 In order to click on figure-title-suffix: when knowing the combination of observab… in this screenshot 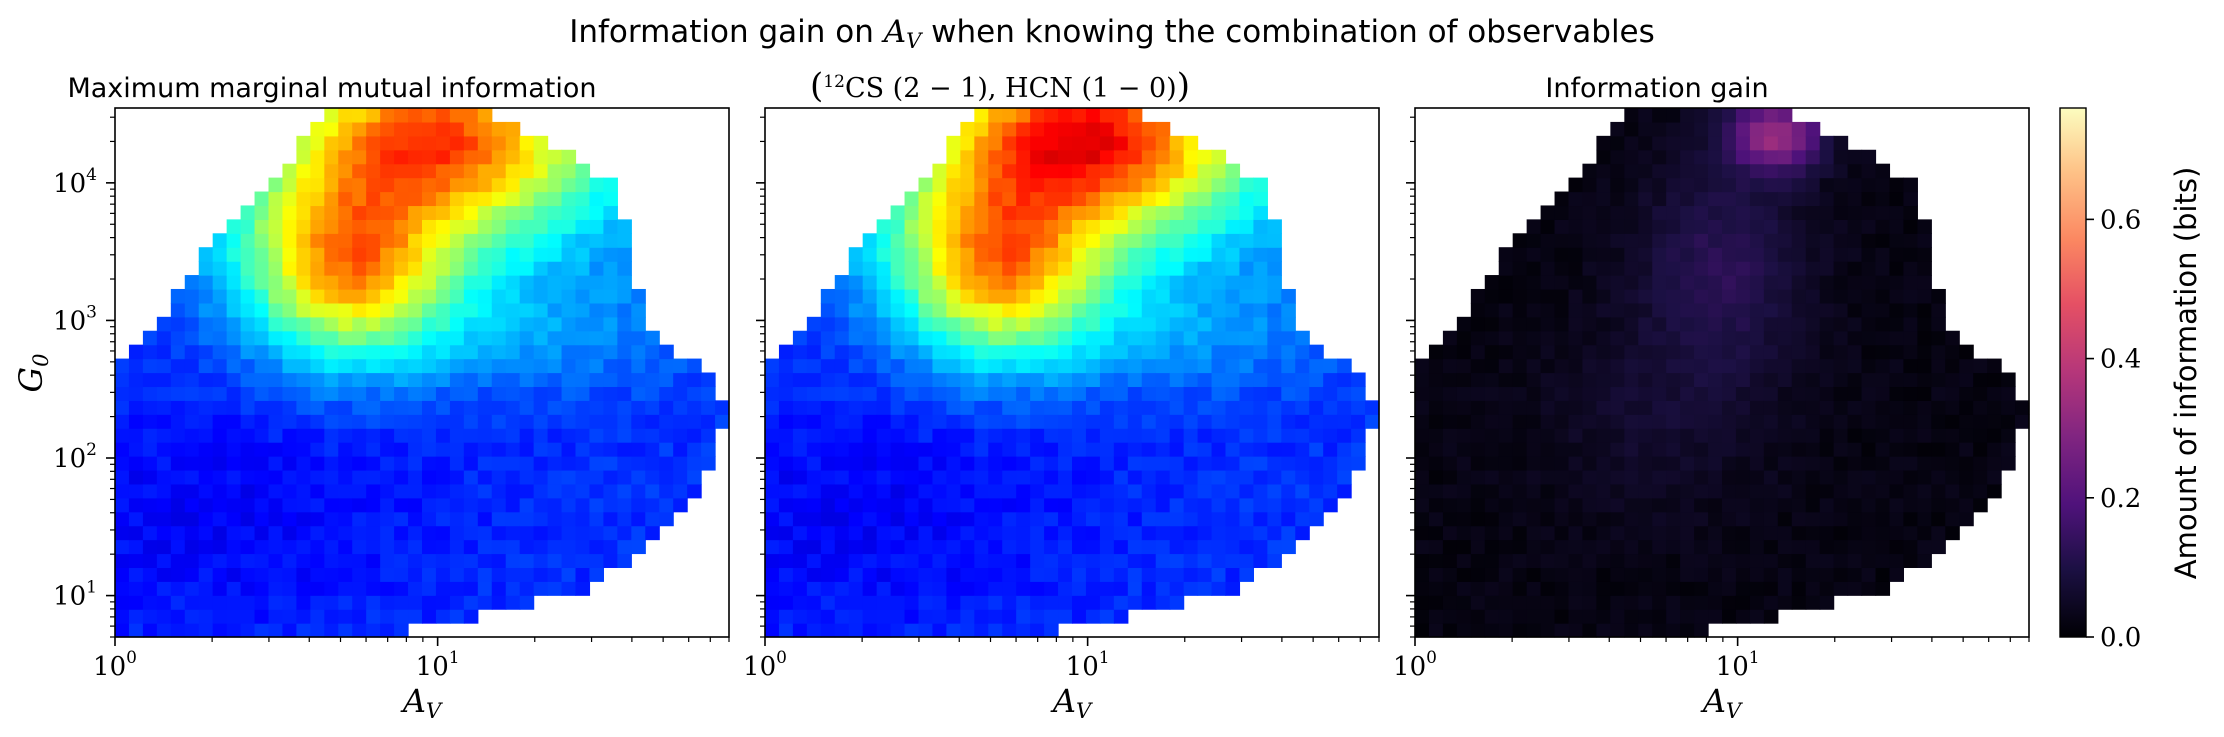, I will do `click(1287, 32)`.